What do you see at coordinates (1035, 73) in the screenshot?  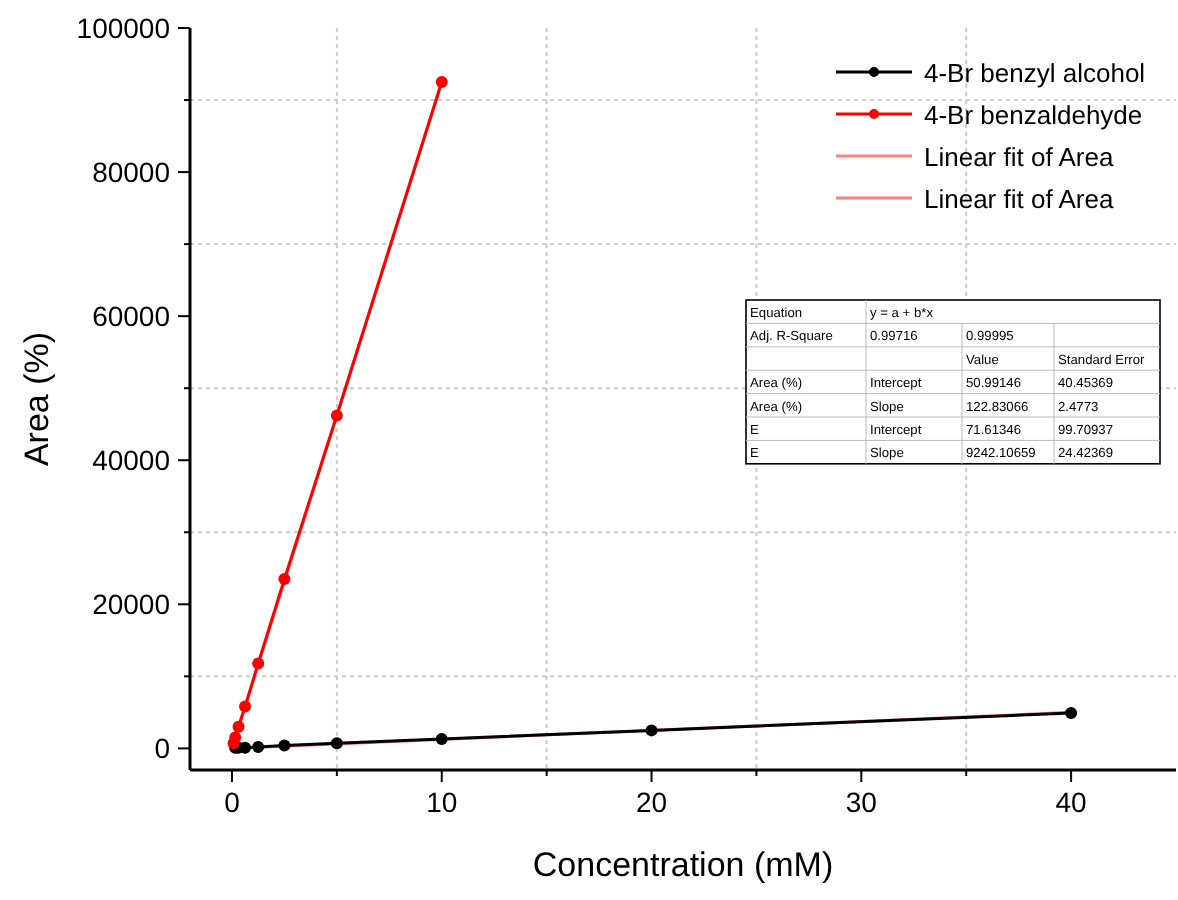 I see `legend-label: 4-Br benzyl alcohol` at bounding box center [1035, 73].